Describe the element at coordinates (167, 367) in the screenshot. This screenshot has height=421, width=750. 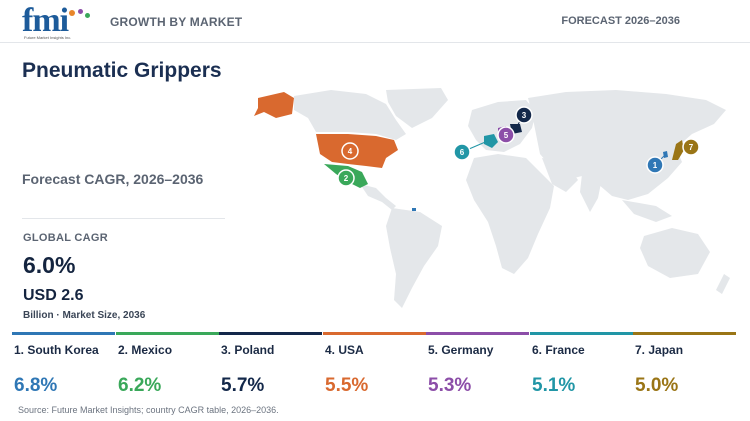
I see `country-card-mexico: 2. Mexico 6.2%` at that location.